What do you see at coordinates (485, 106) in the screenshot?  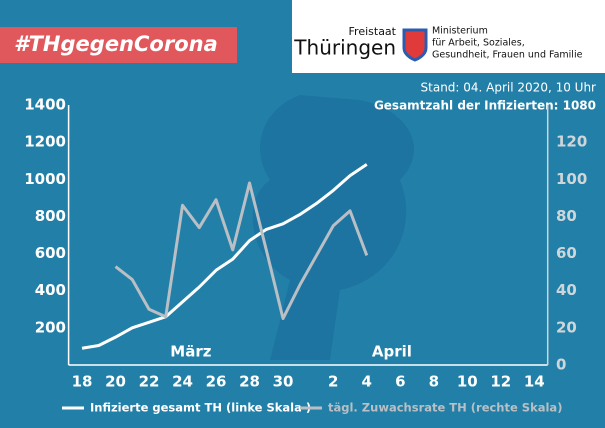 I see `annotation: Gesamtzahl der Infizierten: 1080` at bounding box center [485, 106].